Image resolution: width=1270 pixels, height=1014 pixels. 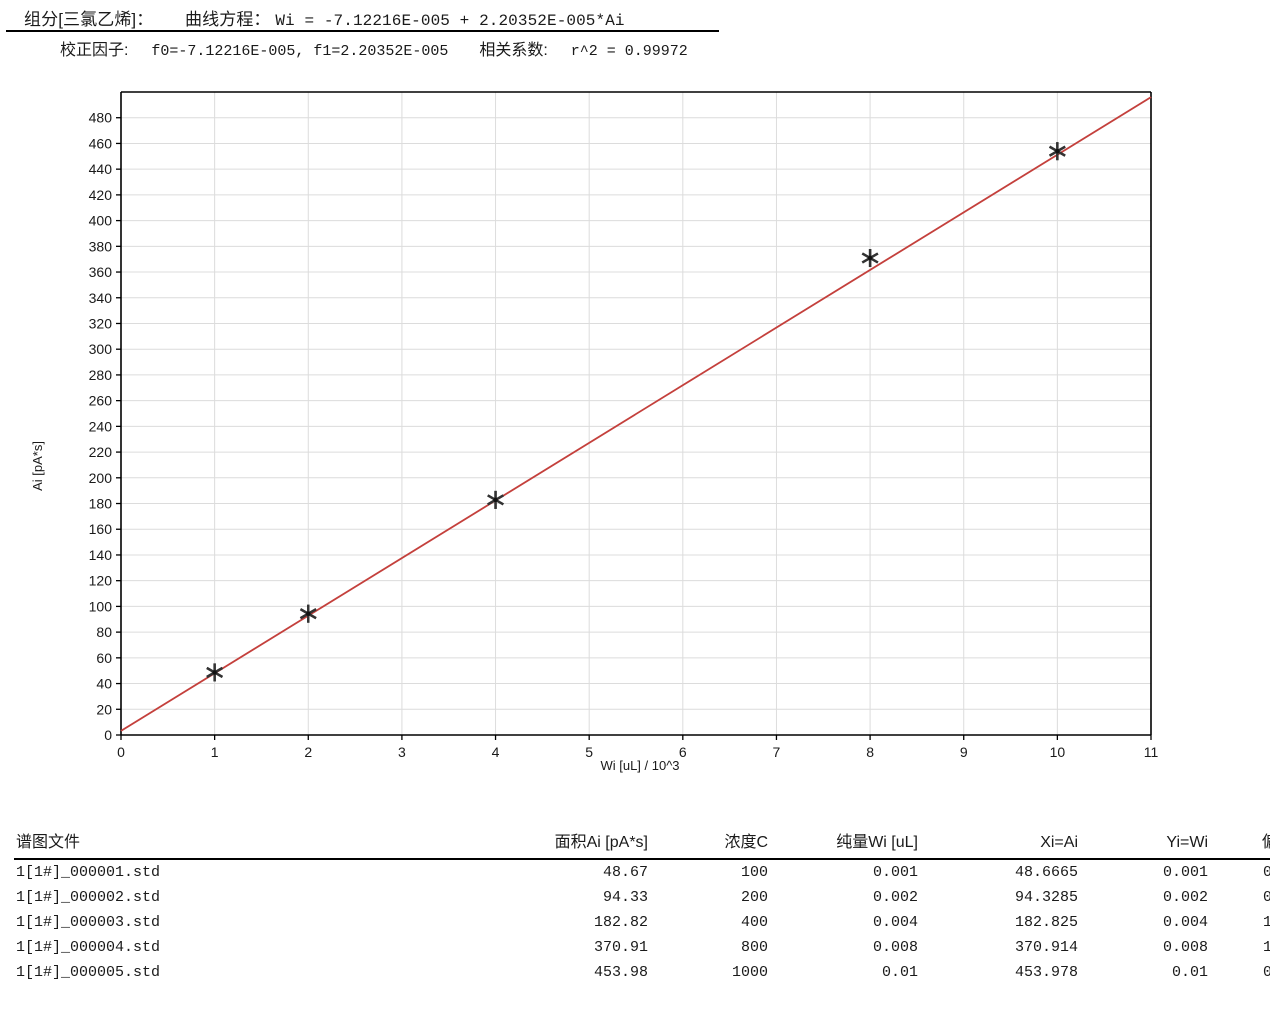 I want to click on table-cell: 1.066, so click(x=1266, y=922).